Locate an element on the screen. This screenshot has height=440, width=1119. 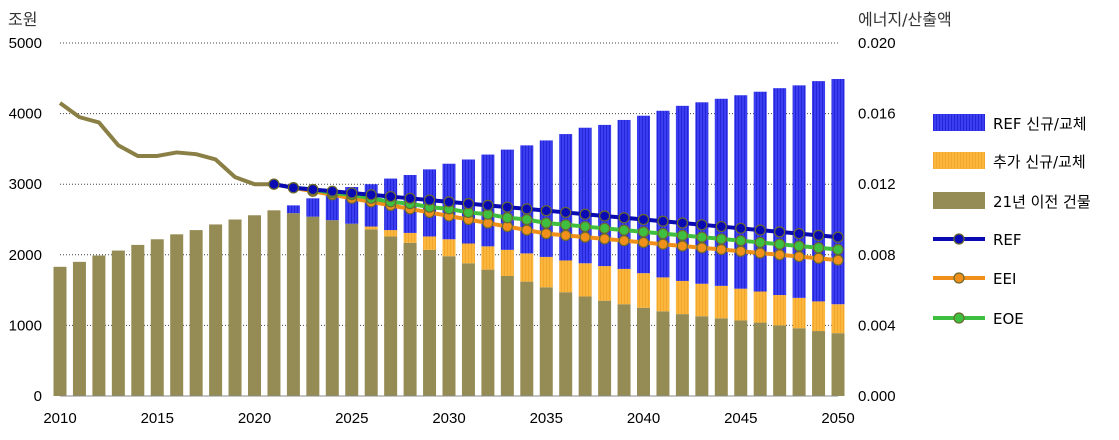
point-ref-2045 is located at coordinates (741, 228).